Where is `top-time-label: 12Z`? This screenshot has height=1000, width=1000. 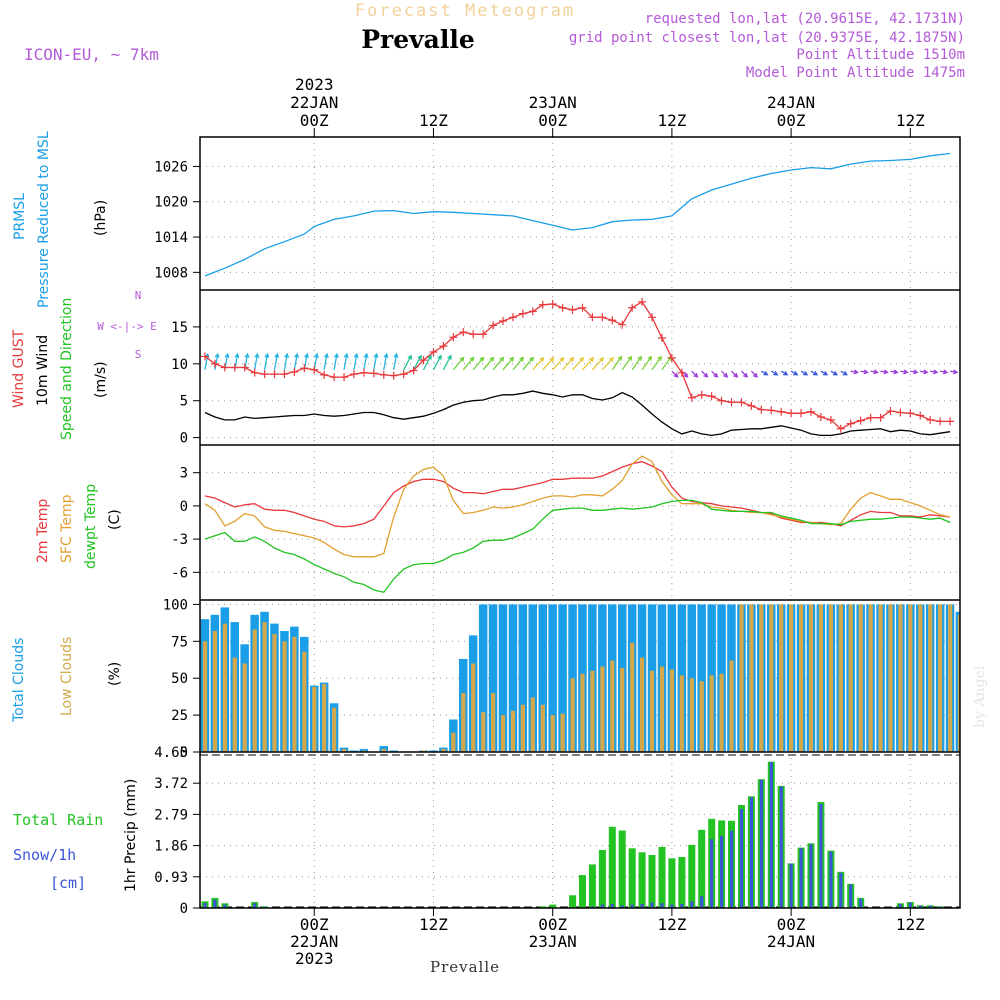
top-time-label: 12Z is located at coordinates (910, 120).